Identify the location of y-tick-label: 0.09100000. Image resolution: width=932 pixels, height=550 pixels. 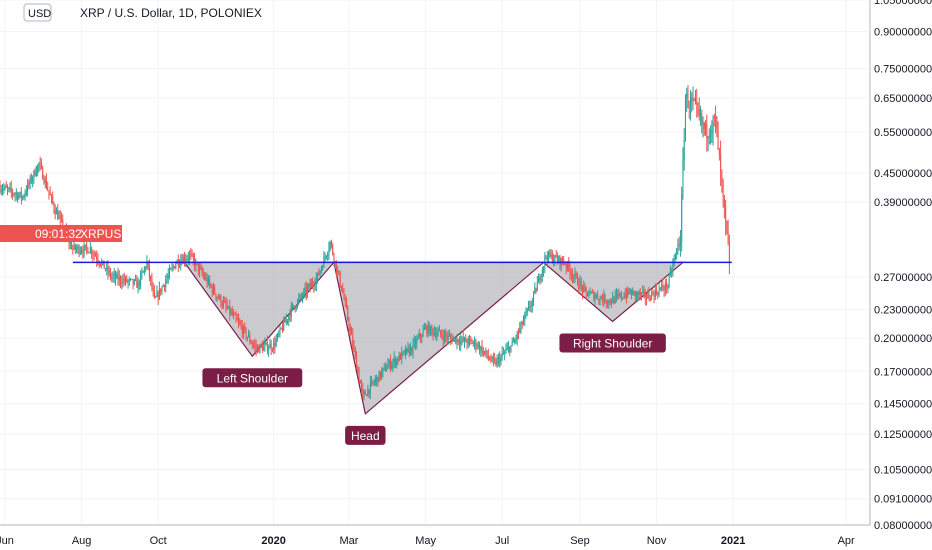
(903, 500).